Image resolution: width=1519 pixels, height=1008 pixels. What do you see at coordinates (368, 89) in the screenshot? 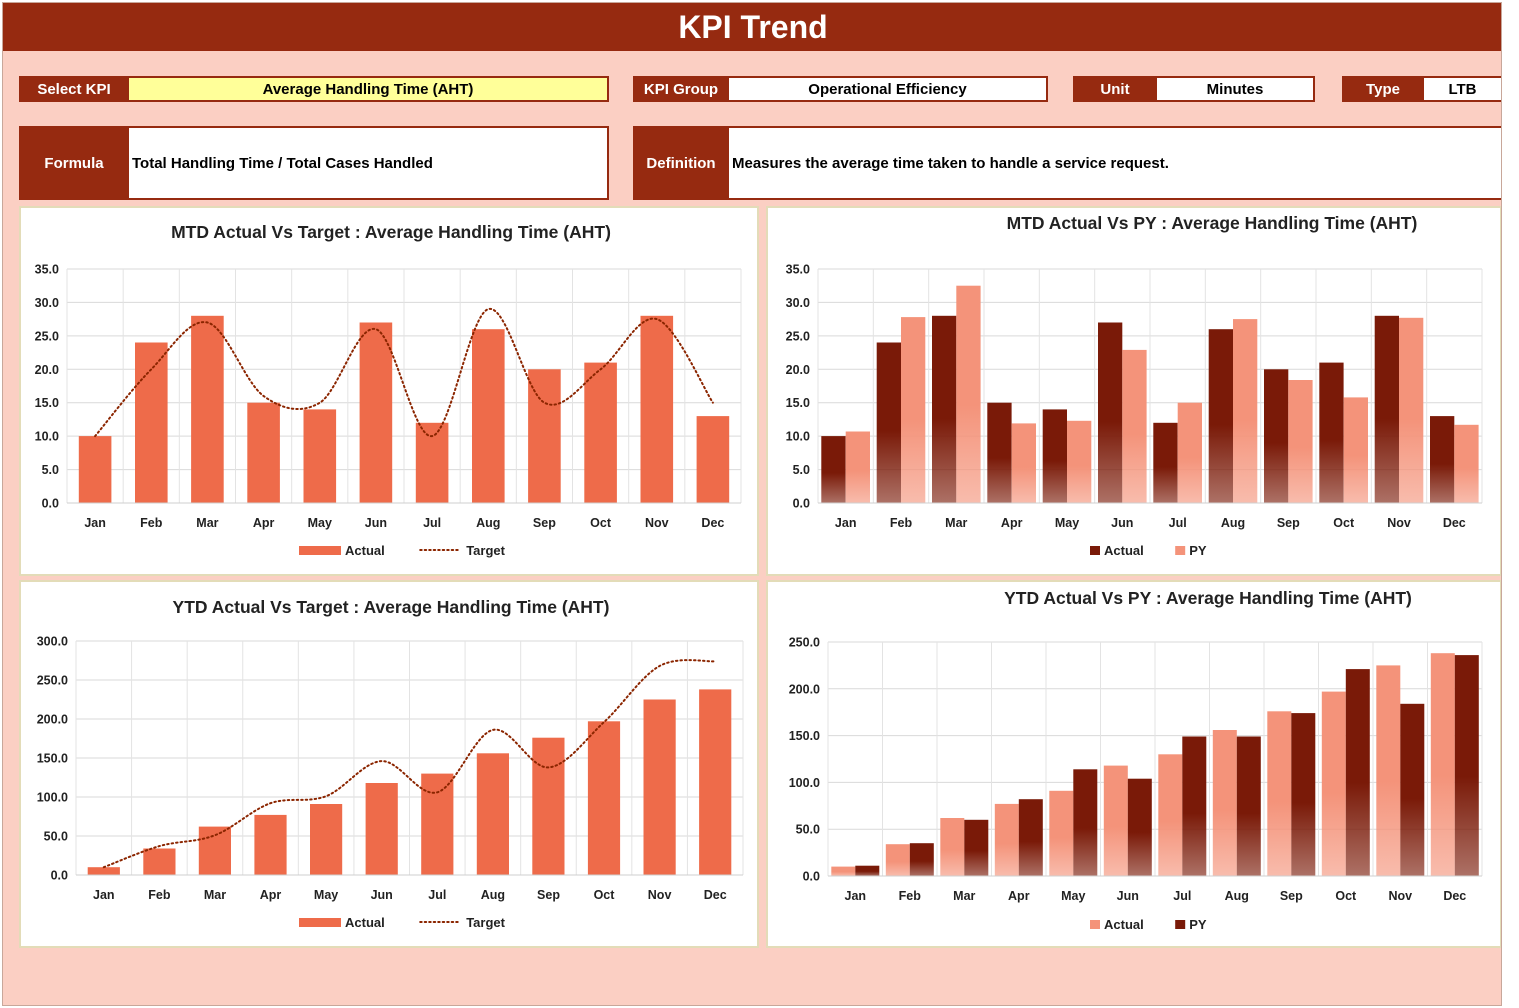
I see `select-kpi-dropdown: Average Handling Time (AHT)` at bounding box center [368, 89].